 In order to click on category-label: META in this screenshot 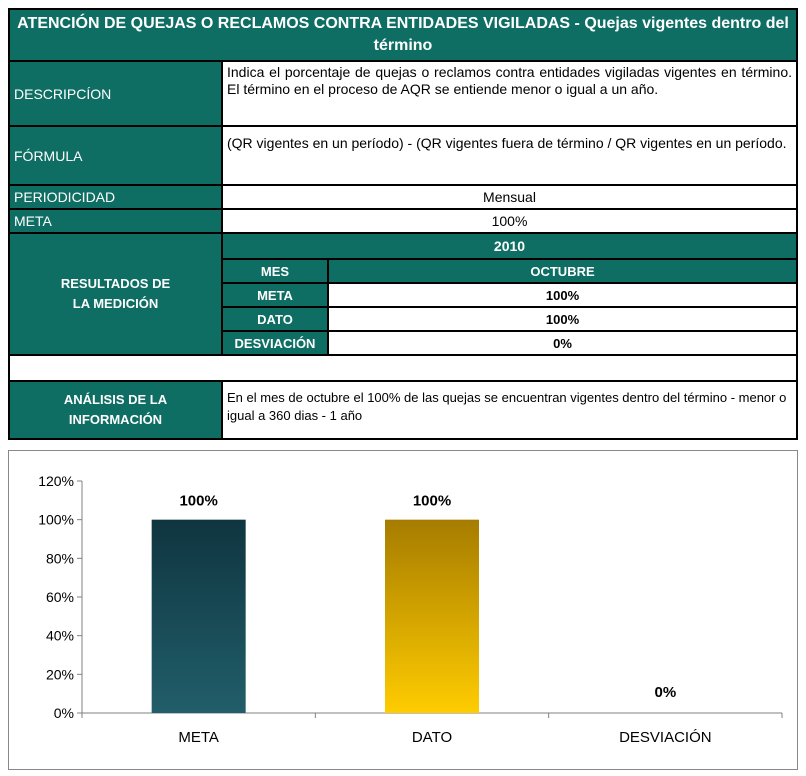, I will do `click(198, 737)`.